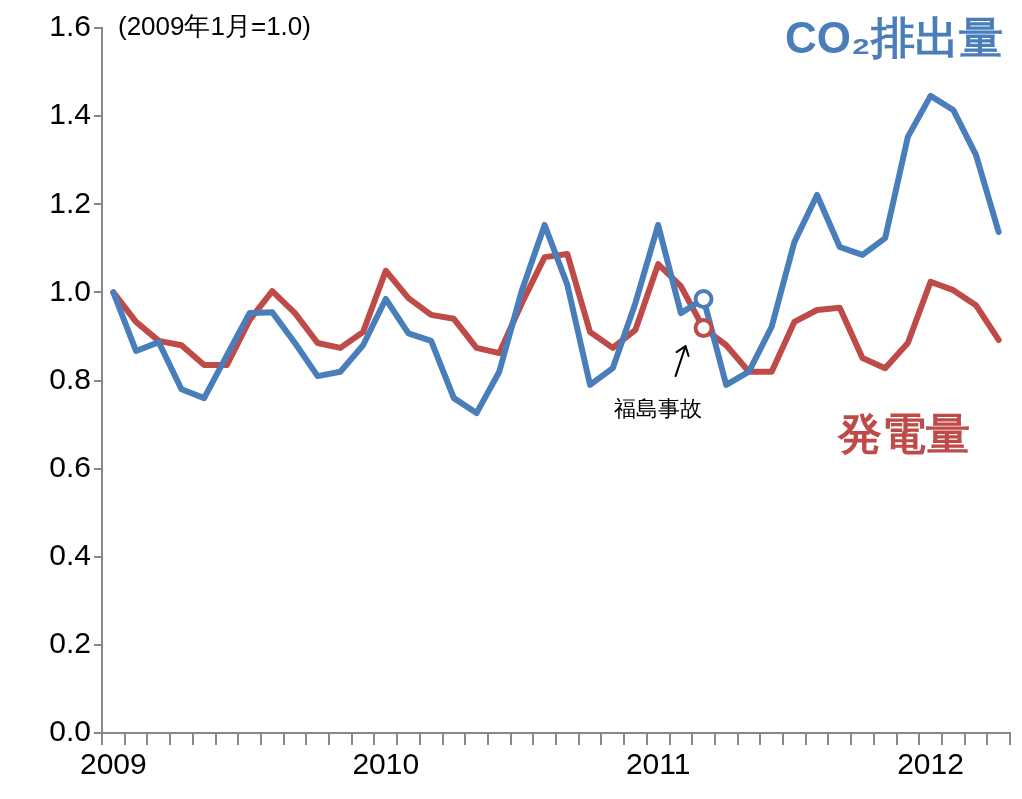  I want to click on y-tick-label: 0.8, so click(70, 378).